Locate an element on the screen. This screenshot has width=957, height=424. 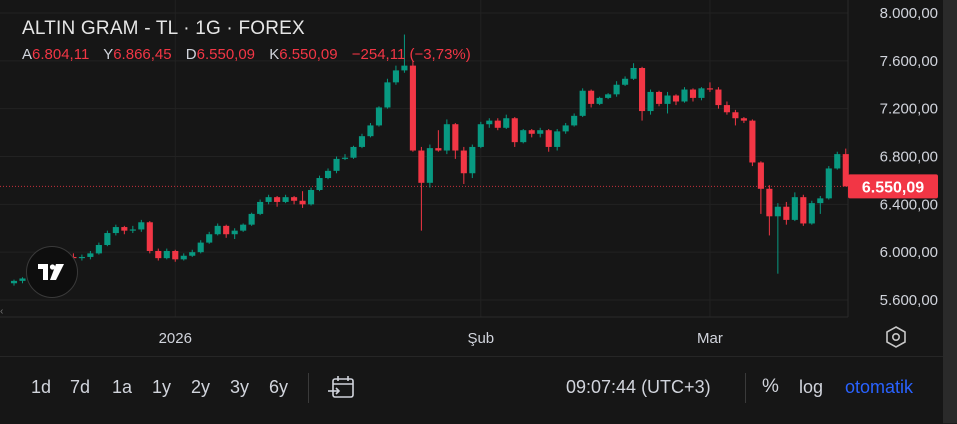
timeframe-1d: 1d is located at coordinates (41, 387).